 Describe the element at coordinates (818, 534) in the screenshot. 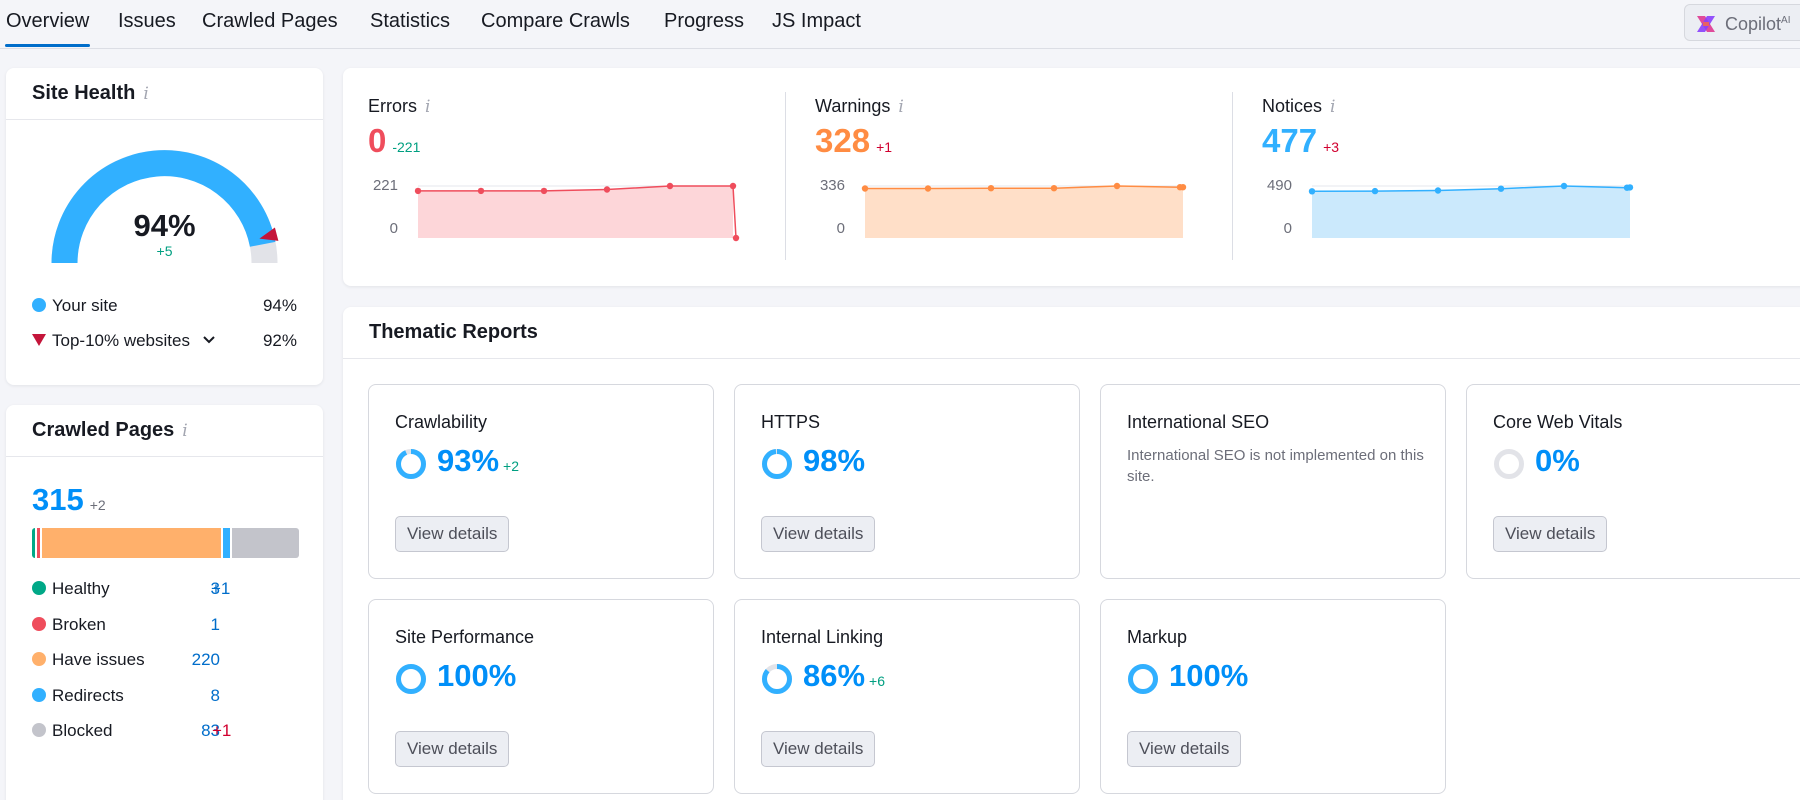

I see `https-view-details-button: View details` at that location.